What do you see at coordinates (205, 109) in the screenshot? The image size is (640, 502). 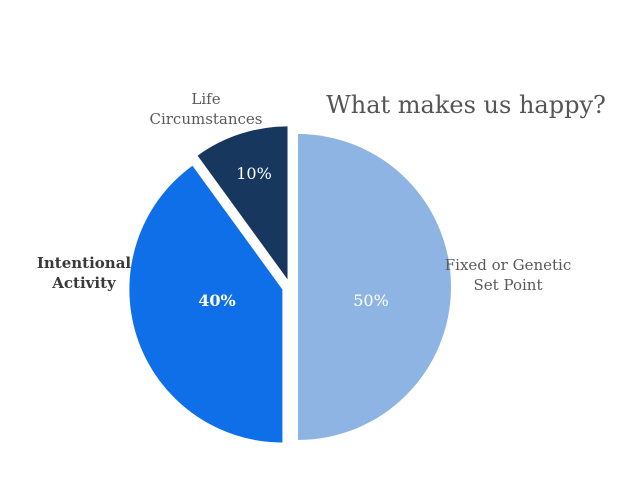 I see `slice-category-label: Life Circumstances` at bounding box center [205, 109].